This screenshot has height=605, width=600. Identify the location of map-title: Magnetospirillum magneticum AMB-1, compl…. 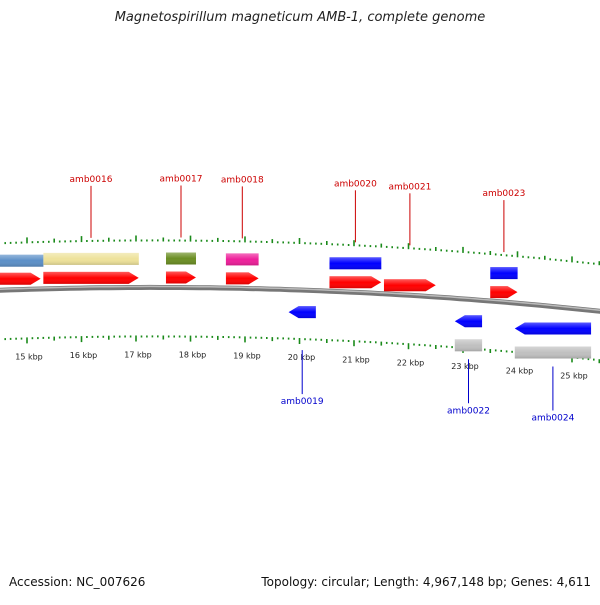
(300, 17).